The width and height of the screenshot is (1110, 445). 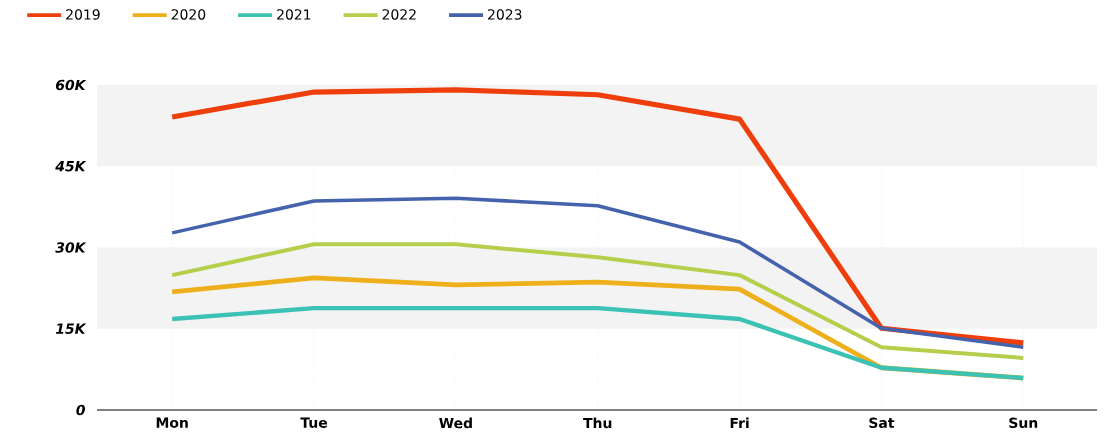 What do you see at coordinates (71, 328) in the screenshot?
I see `y-tick-label: 15K` at bounding box center [71, 328].